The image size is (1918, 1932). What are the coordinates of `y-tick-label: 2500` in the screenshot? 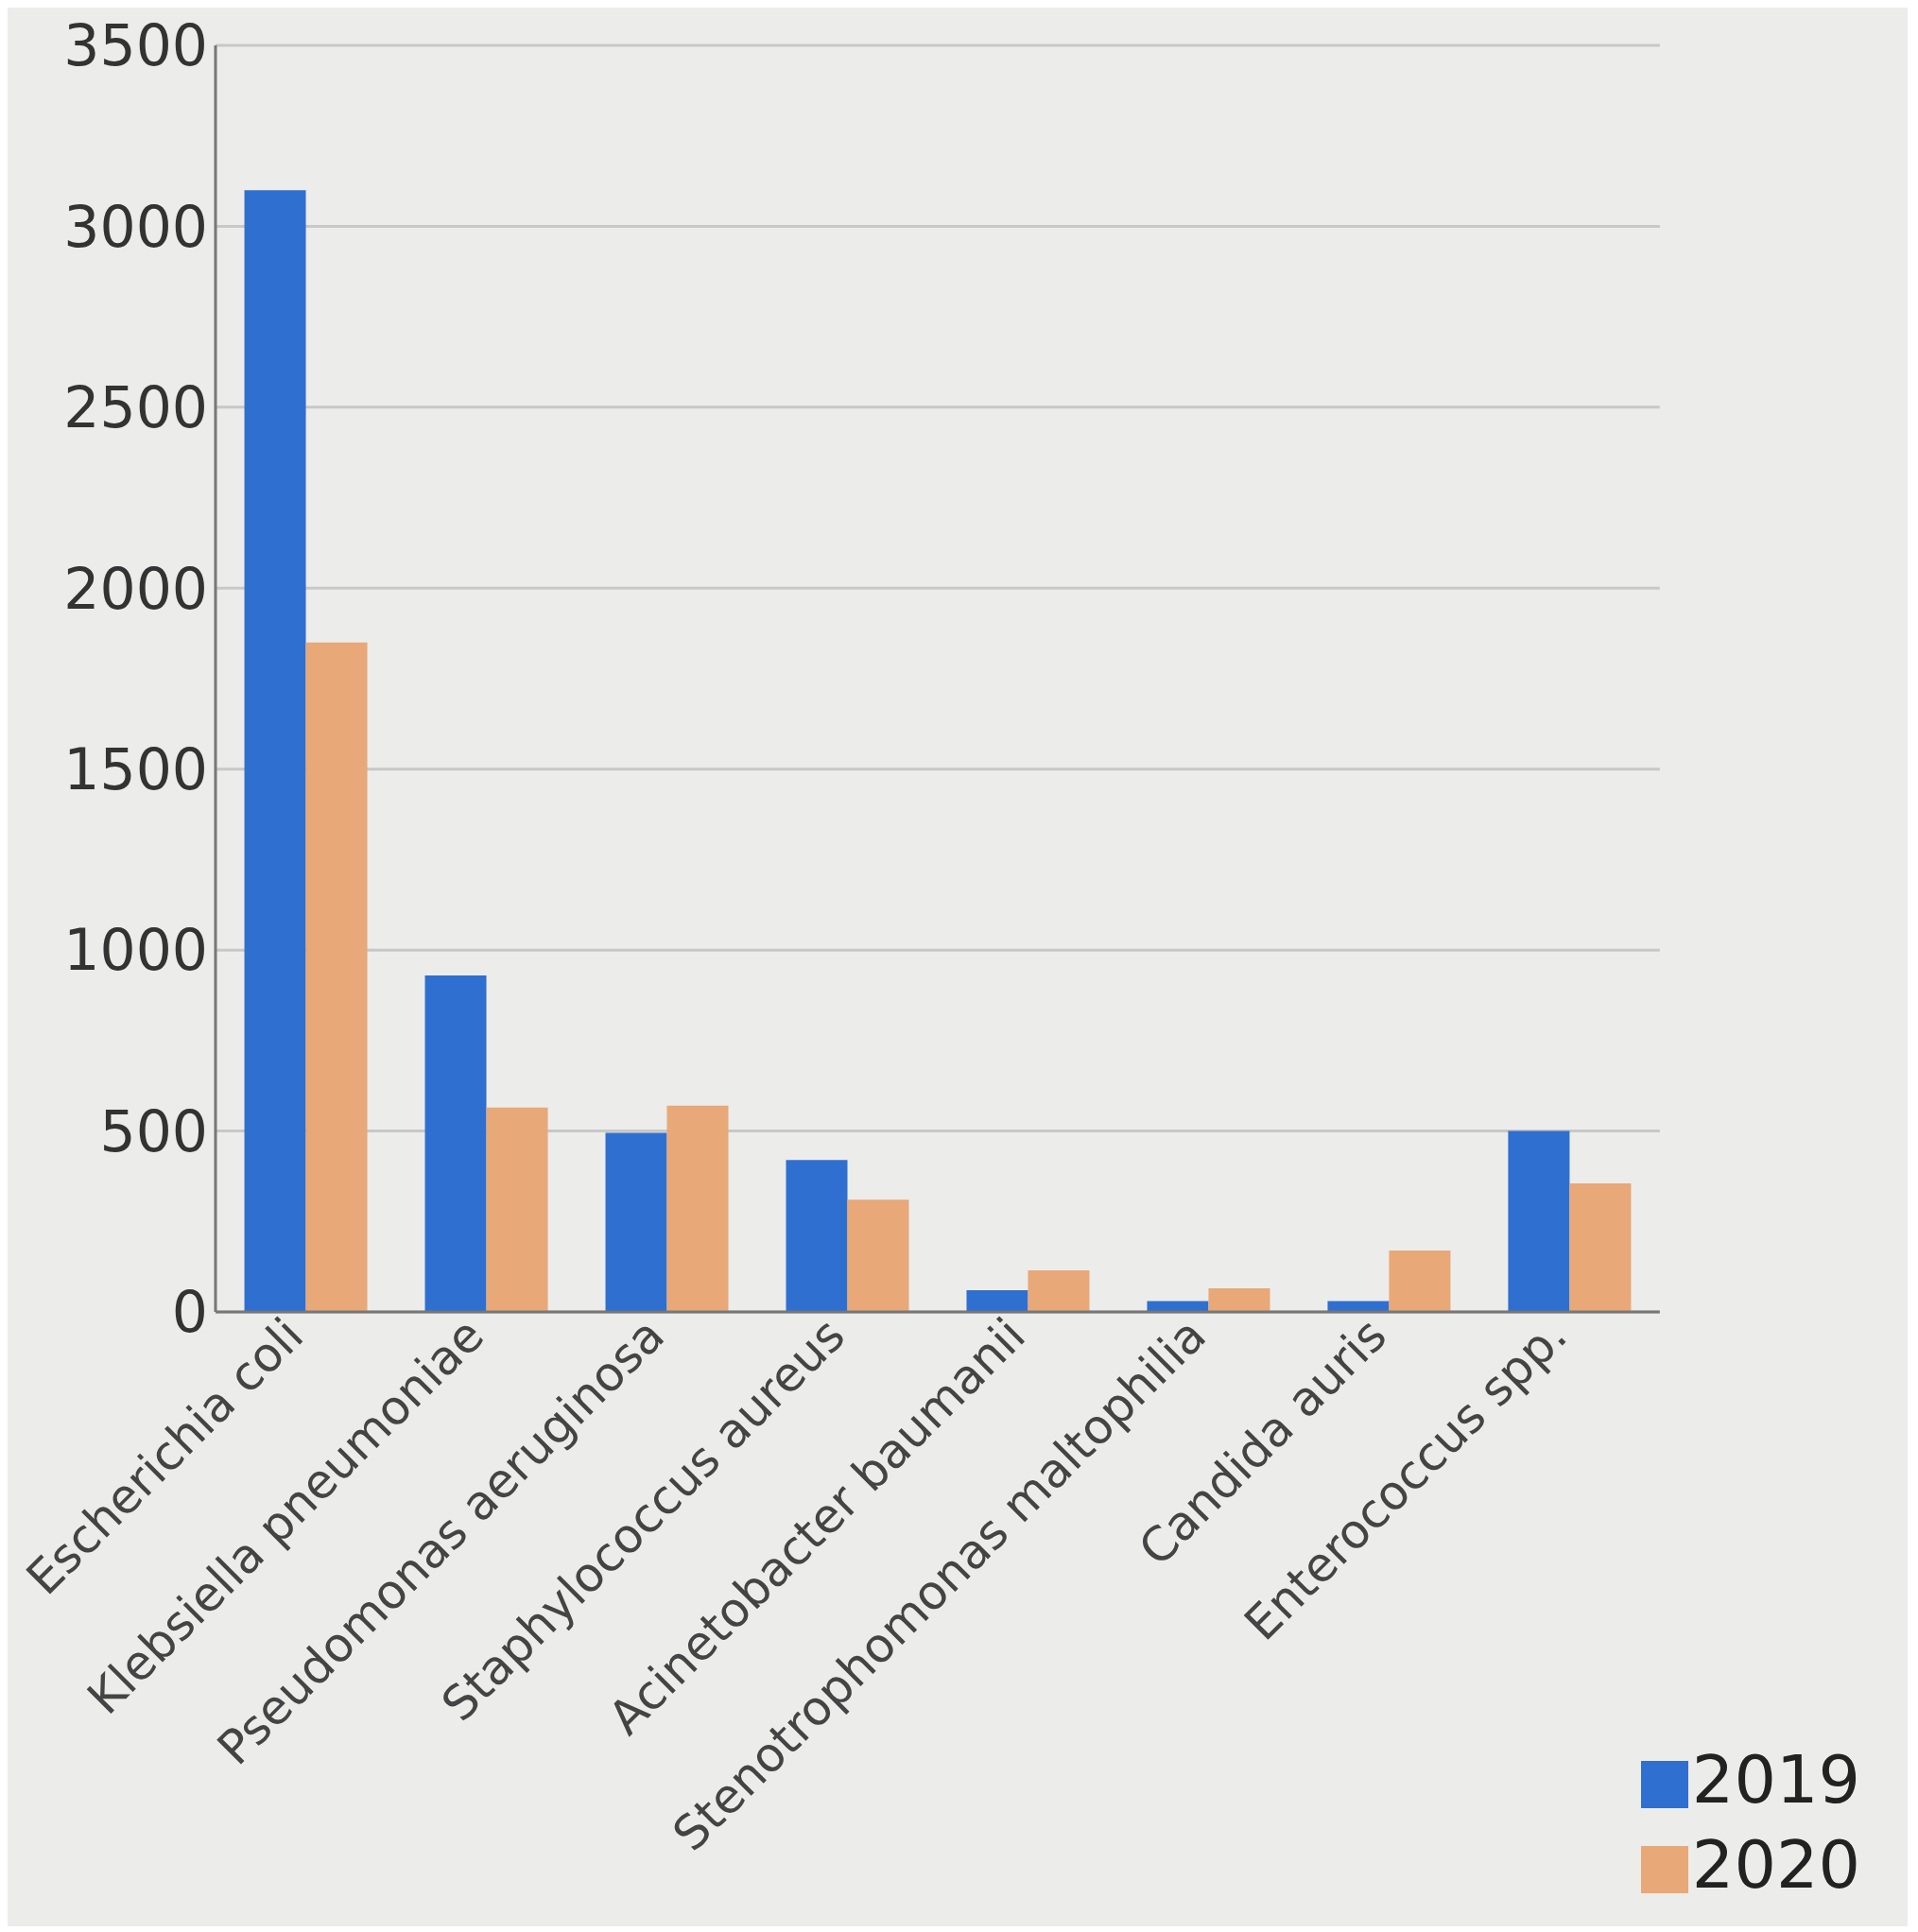 It's located at (135, 407).